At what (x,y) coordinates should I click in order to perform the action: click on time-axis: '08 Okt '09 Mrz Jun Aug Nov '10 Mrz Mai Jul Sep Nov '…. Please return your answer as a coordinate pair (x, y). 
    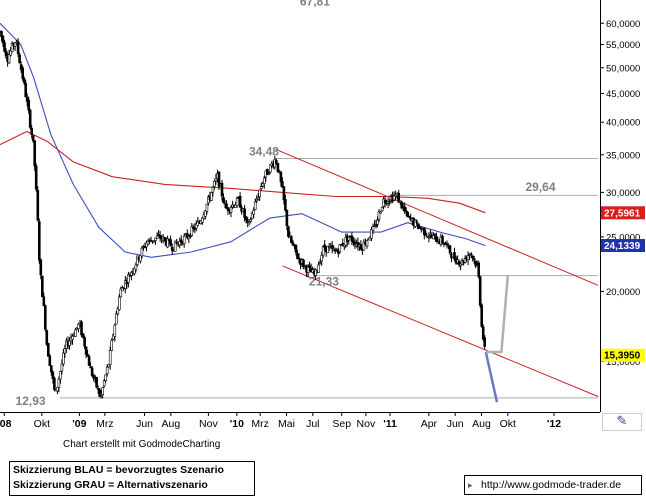
    Looking at the image, I should click on (280, 421).